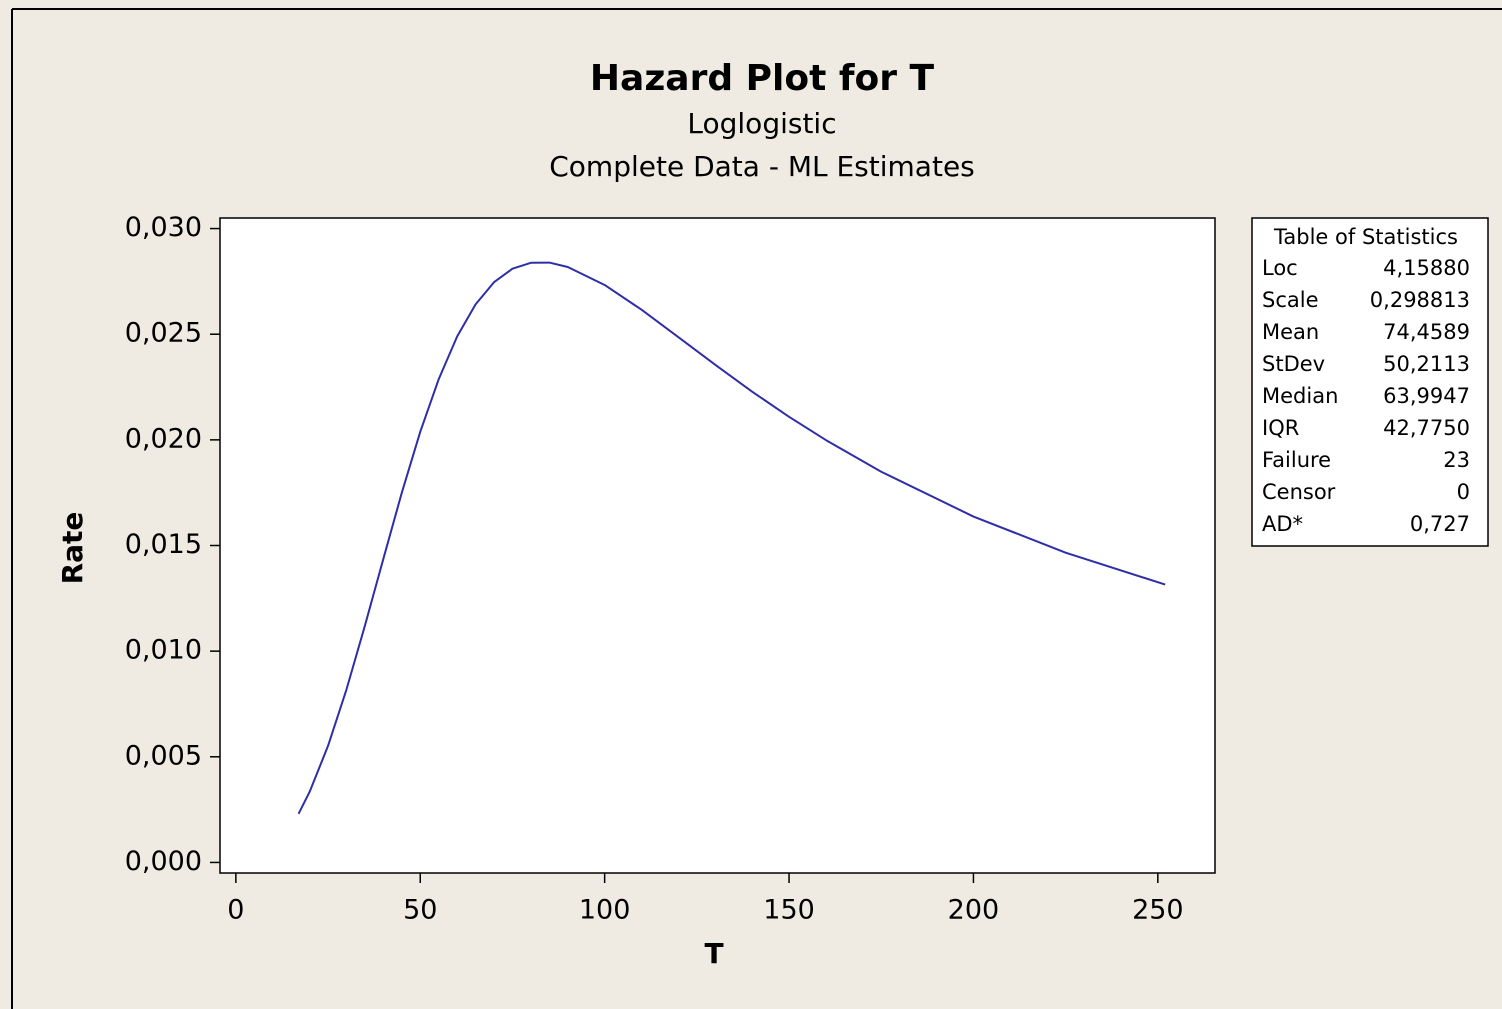 This screenshot has width=1502, height=1009. What do you see at coordinates (1440, 524) in the screenshot?
I see `stats-value: 0,727` at bounding box center [1440, 524].